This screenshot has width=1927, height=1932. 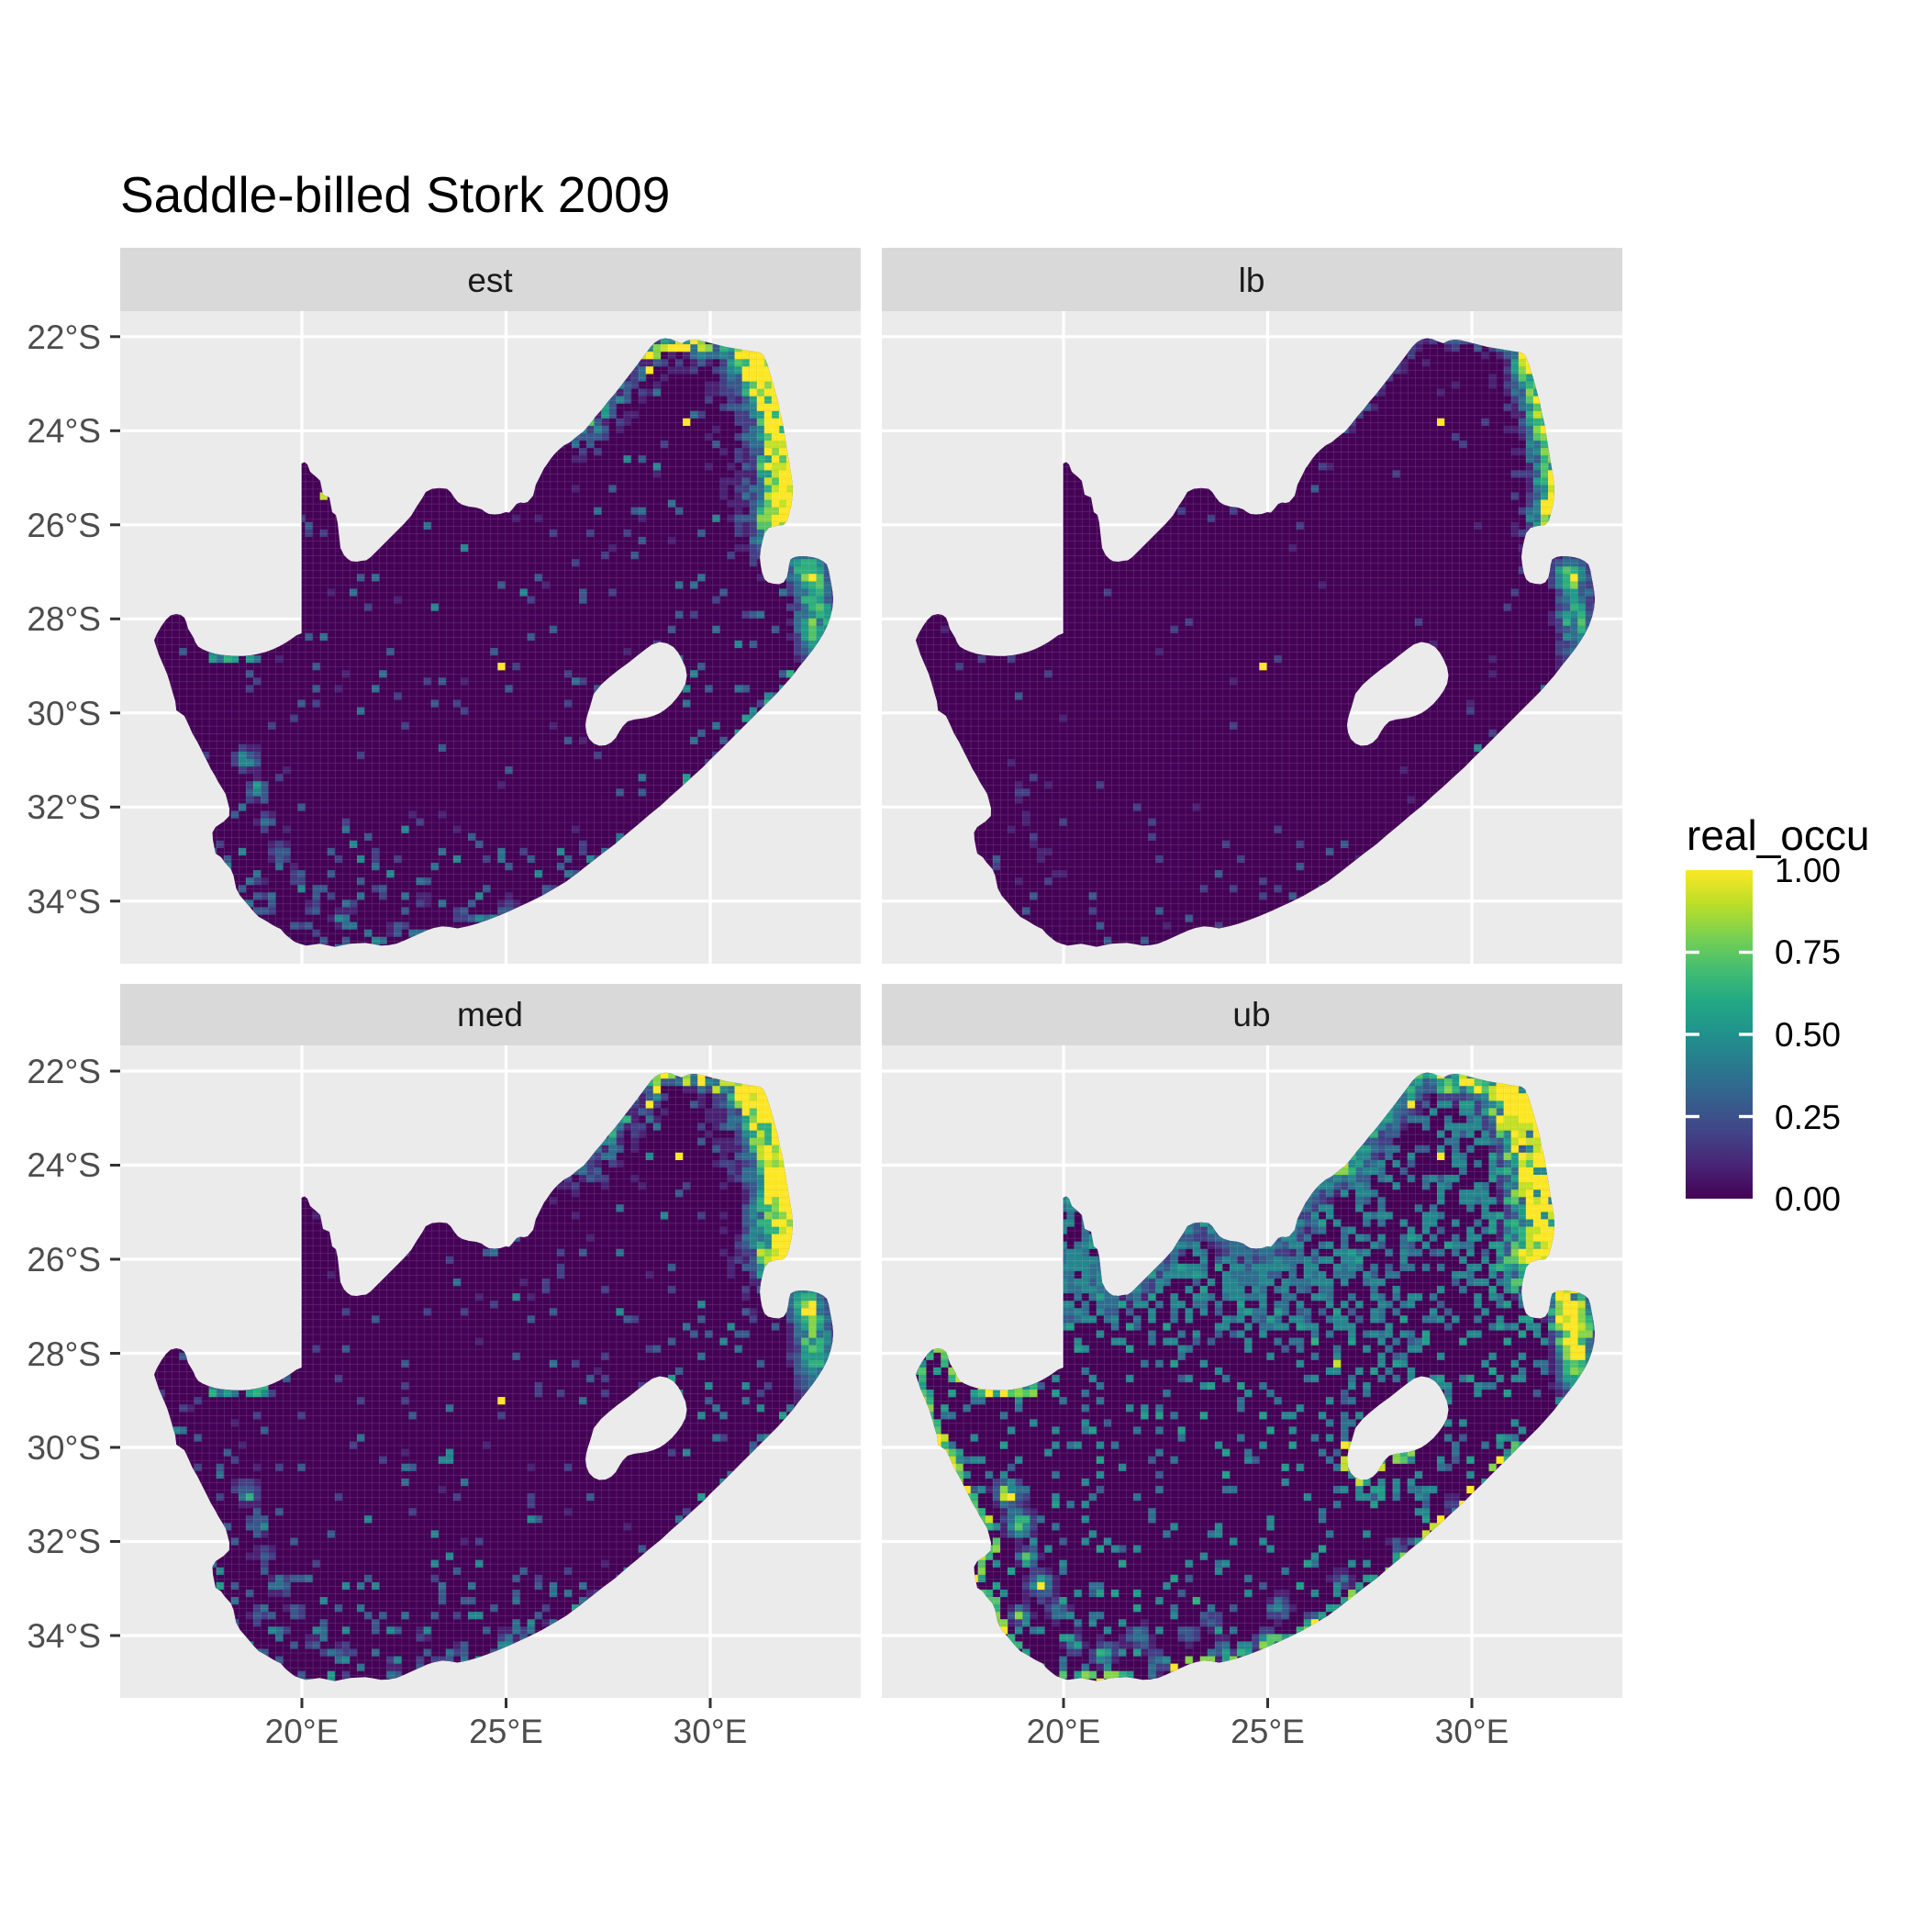 What do you see at coordinates (1808, 1199) in the screenshot?
I see `svg-text: 0.00` at bounding box center [1808, 1199].